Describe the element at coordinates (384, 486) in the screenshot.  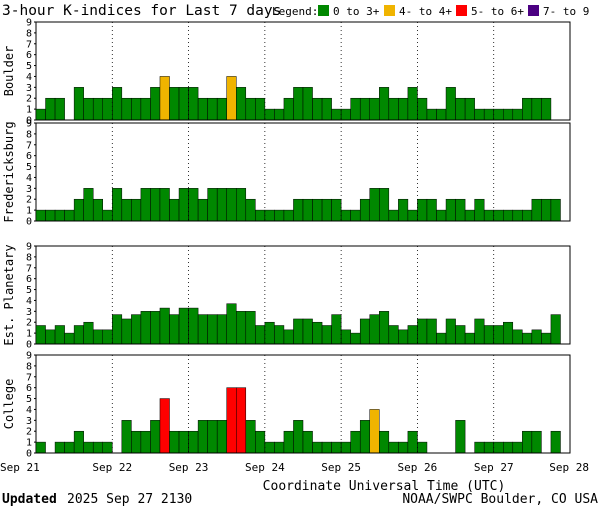
I see `x-axis-label: Coordinate Universal Time (UTC)` at that location.